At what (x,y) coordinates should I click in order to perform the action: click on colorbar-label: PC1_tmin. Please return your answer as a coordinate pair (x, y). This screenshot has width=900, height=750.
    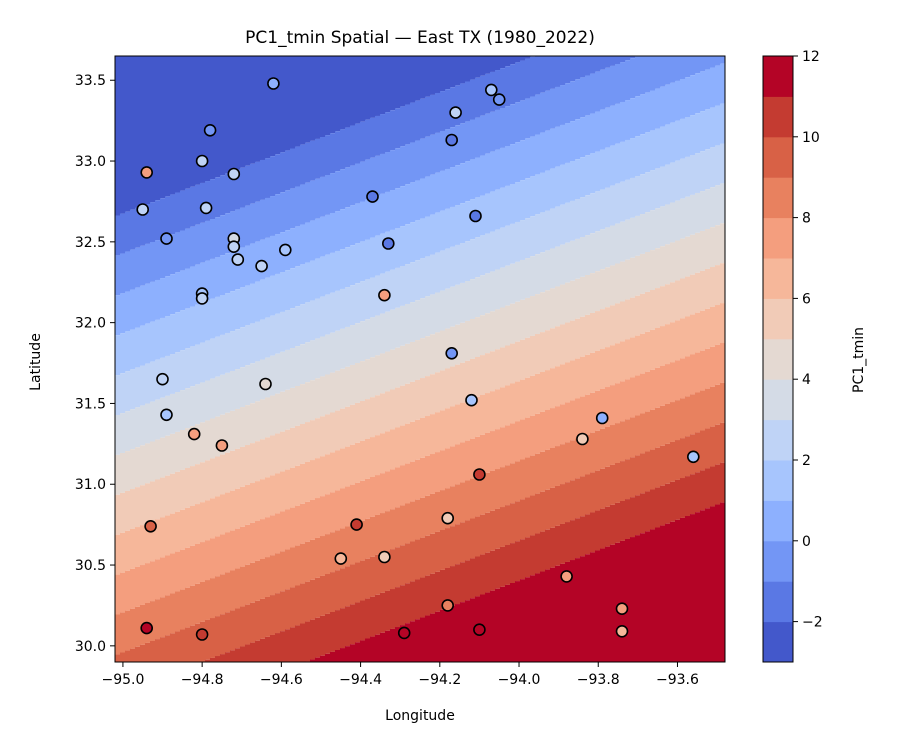
    Looking at the image, I should click on (859, 360).